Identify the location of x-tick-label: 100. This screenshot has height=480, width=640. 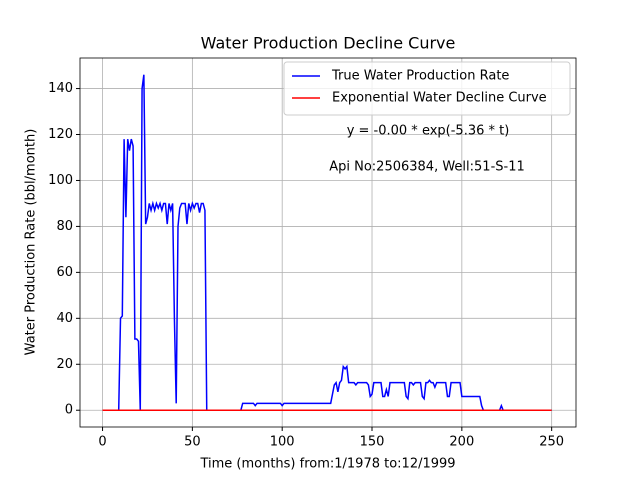
(282, 442).